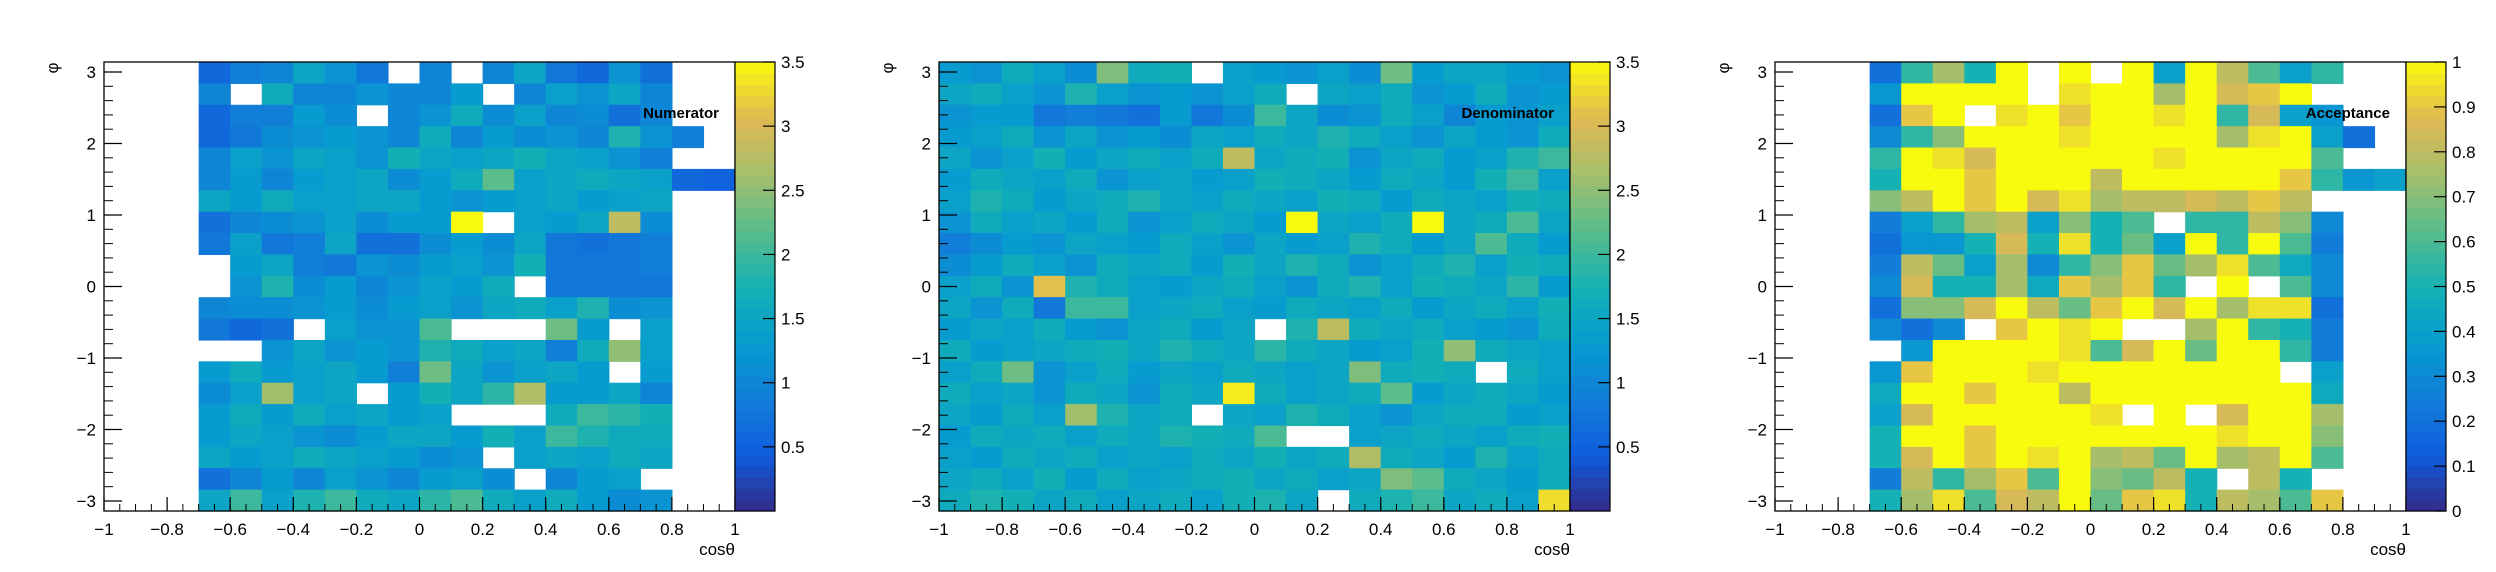  Describe the element at coordinates (1628, 62) in the screenshot. I see `z-tick-label: 3.5` at that location.